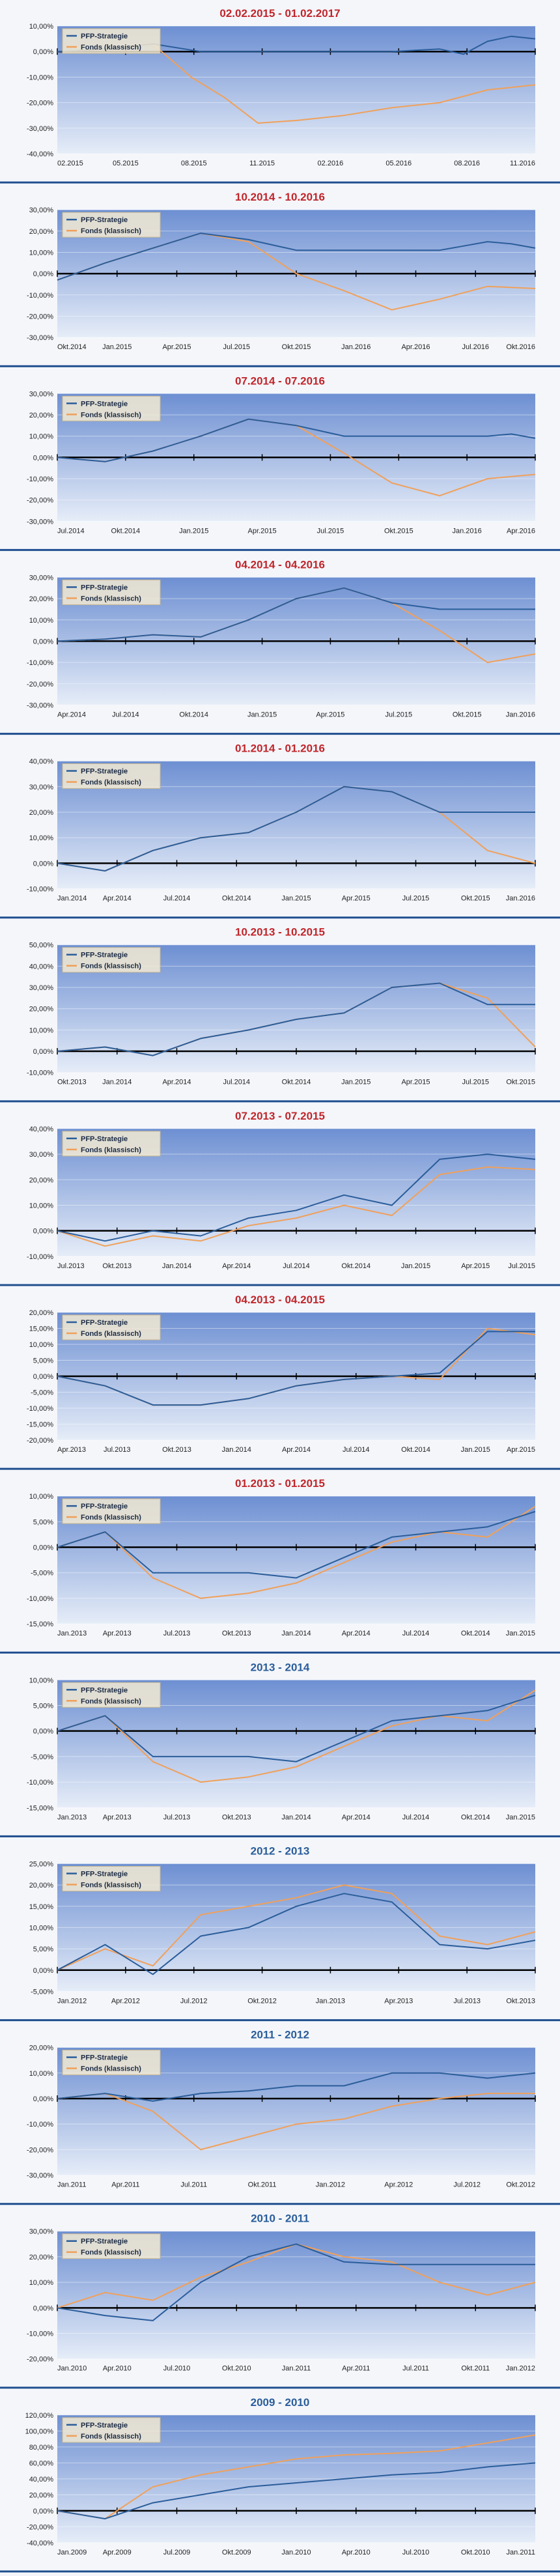 The width and height of the screenshot is (560, 2576). I want to click on y-tick-label: -5,00%, so click(42, 1757).